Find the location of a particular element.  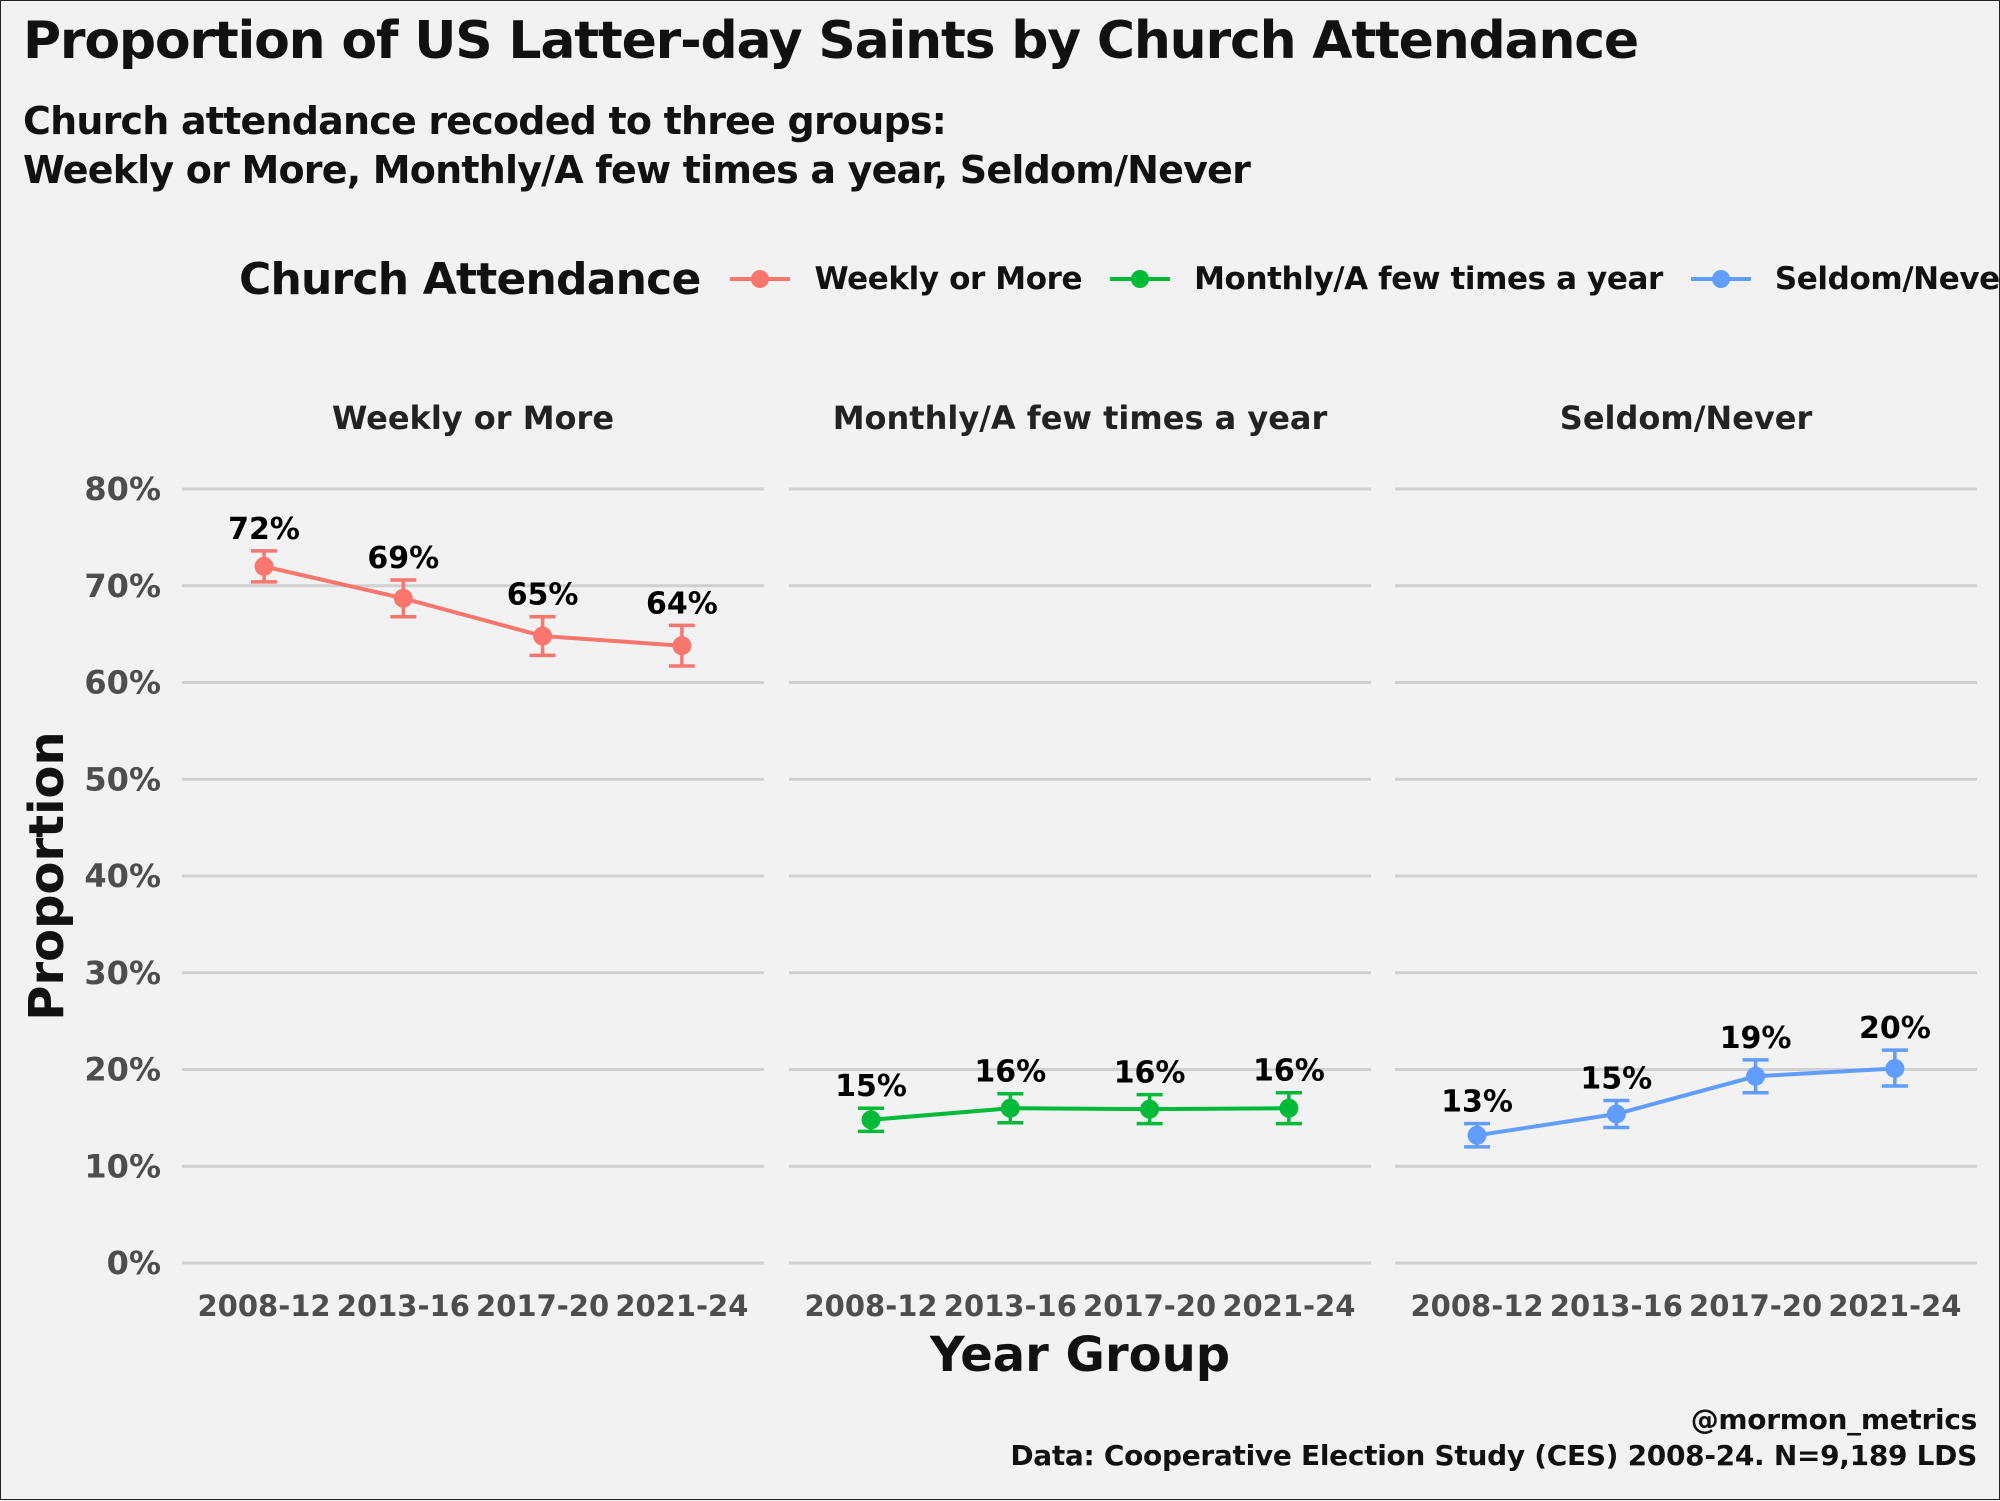

data-label: 20% is located at coordinates (1895, 1028).